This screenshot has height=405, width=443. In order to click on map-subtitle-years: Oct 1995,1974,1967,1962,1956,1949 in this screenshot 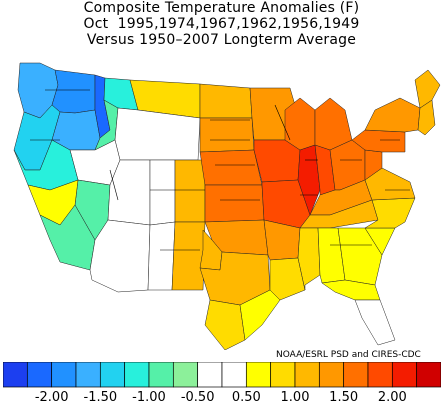, I will do `click(221, 24)`.